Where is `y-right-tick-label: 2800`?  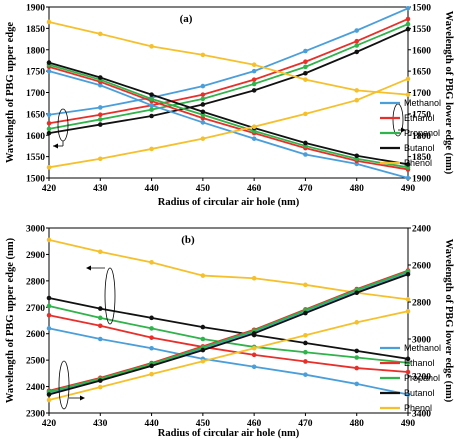
y-right-tick-label: 2800 is located at coordinates (421, 304).